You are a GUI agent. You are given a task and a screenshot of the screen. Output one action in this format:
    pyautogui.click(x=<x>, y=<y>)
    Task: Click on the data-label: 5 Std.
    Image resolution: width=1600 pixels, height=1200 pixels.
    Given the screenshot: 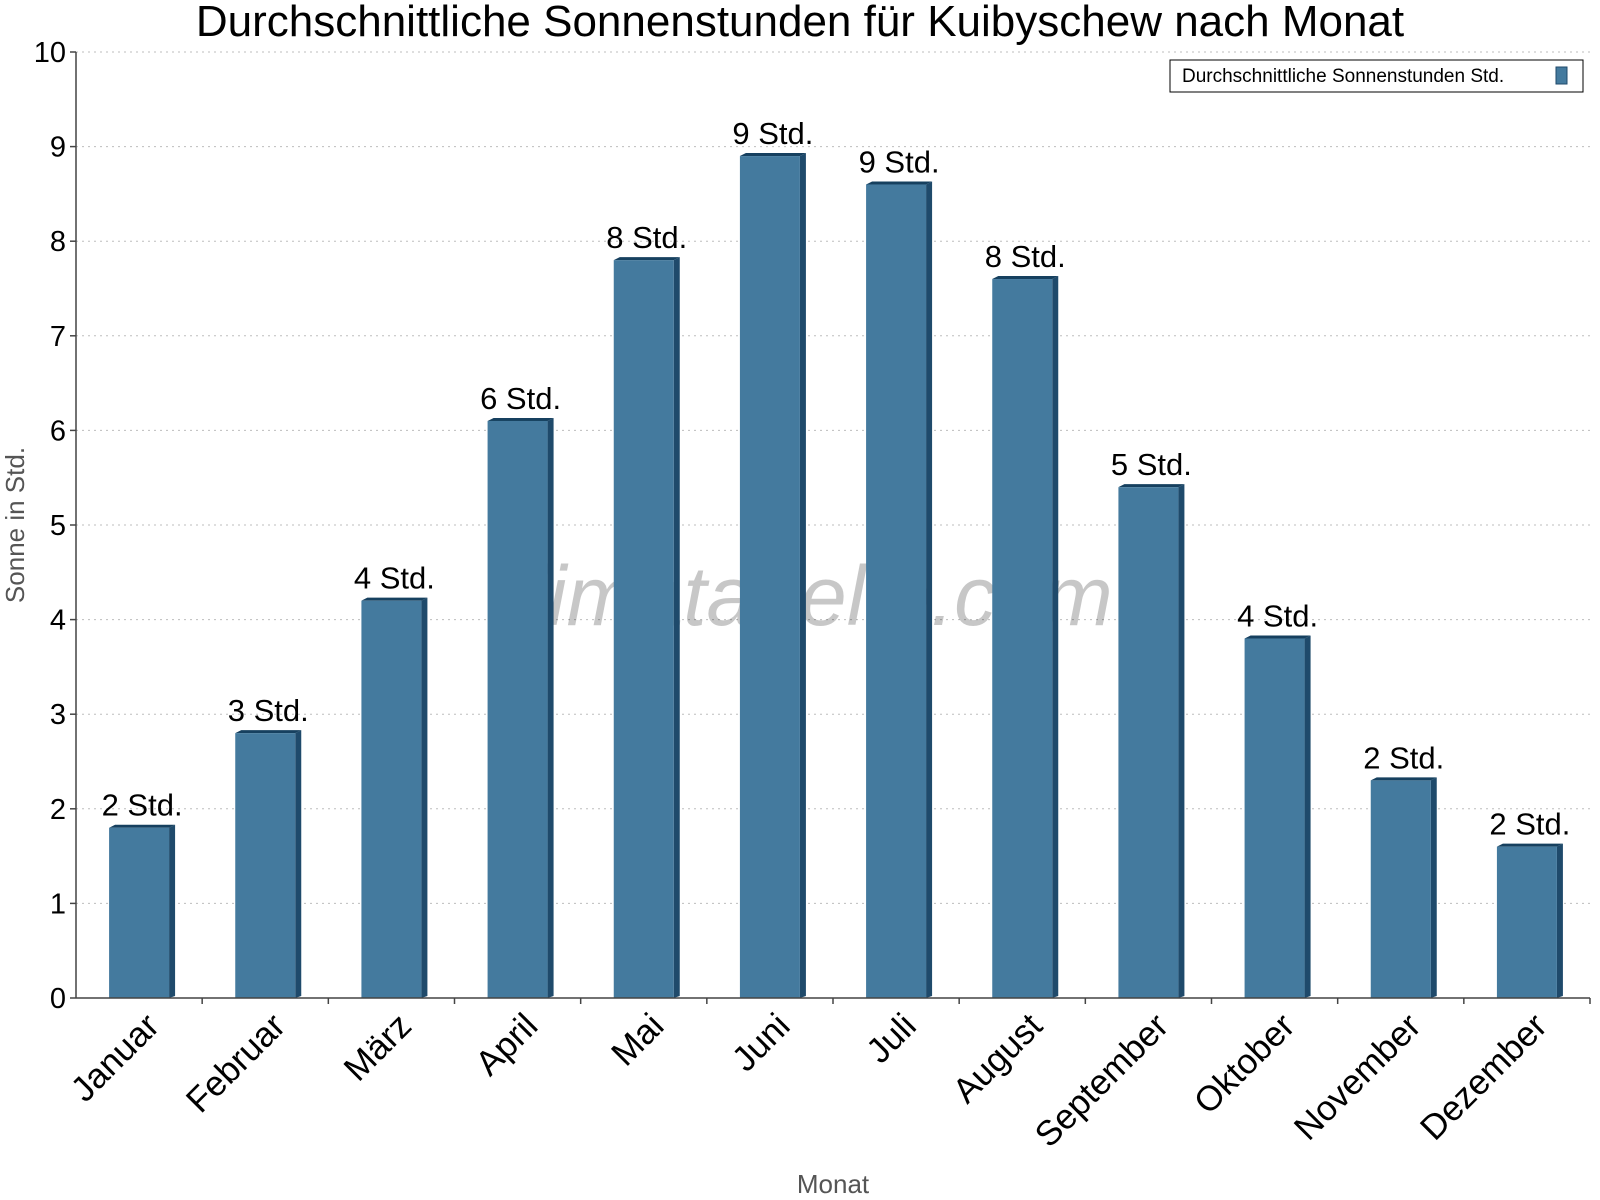 What is the action you would take?
    pyautogui.click(x=1151, y=464)
    